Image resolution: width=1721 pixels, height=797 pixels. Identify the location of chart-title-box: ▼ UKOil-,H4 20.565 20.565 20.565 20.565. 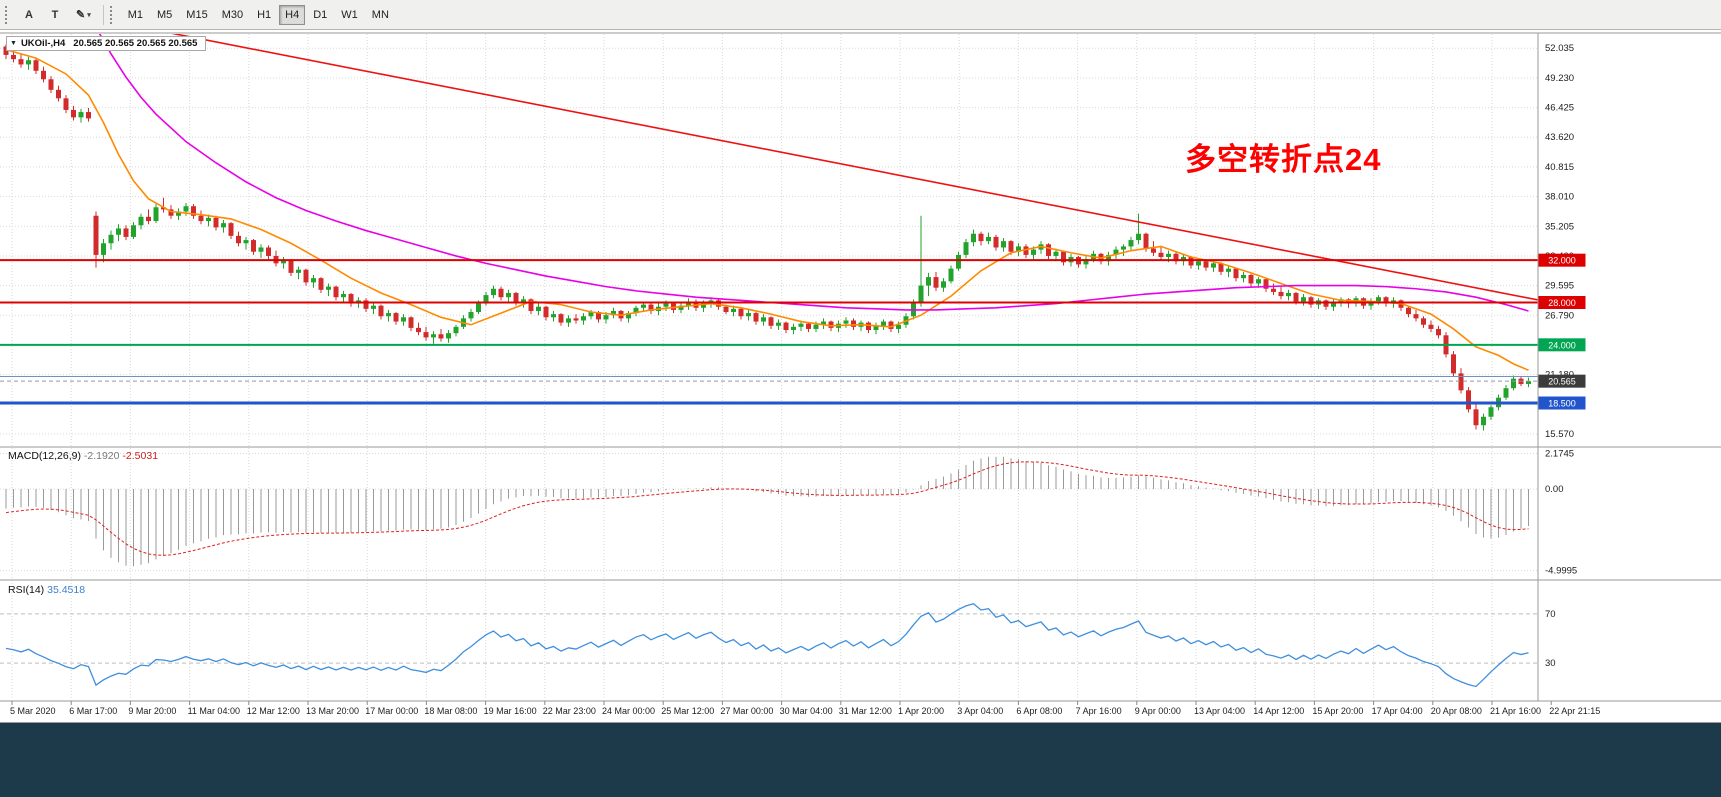
(106, 43).